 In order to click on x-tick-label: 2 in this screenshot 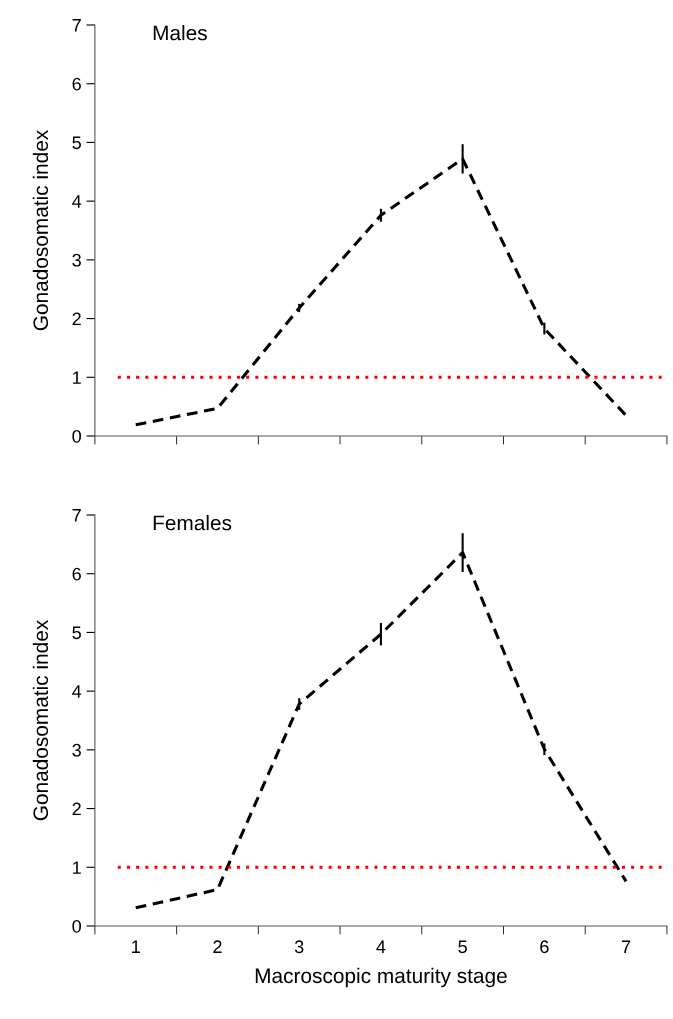, I will do `click(217, 946)`.